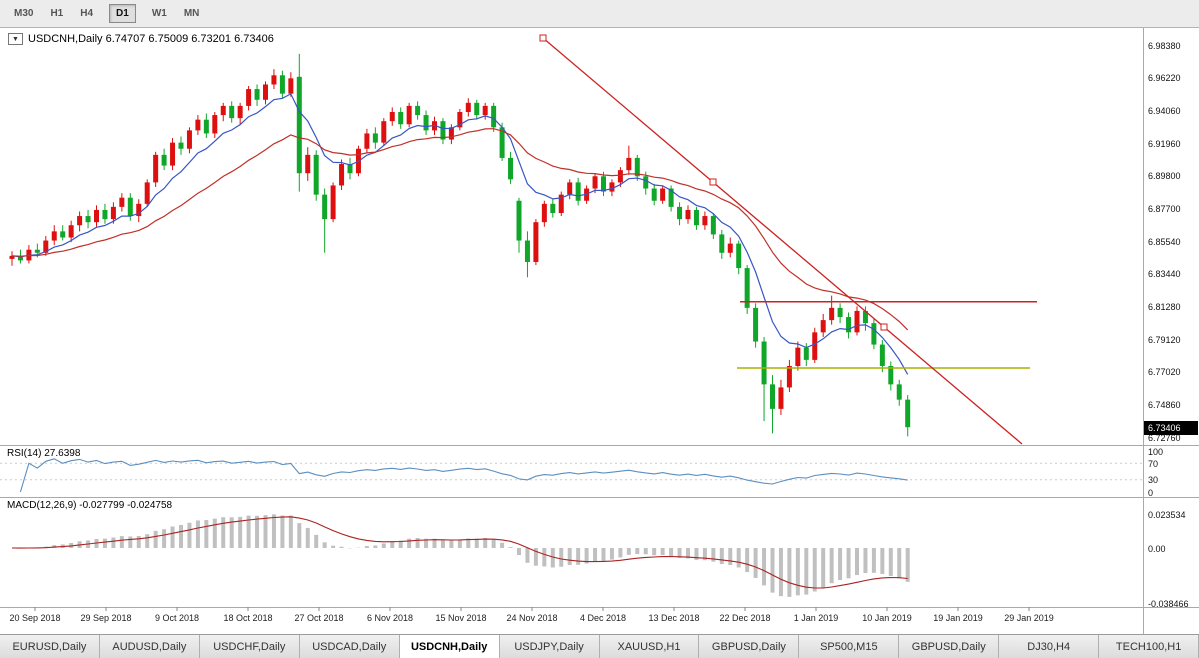 The height and width of the screenshot is (658, 1199). Describe the element at coordinates (1049, 646) in the screenshot. I see `tab-dj30-h4: DJ30,H4` at that location.